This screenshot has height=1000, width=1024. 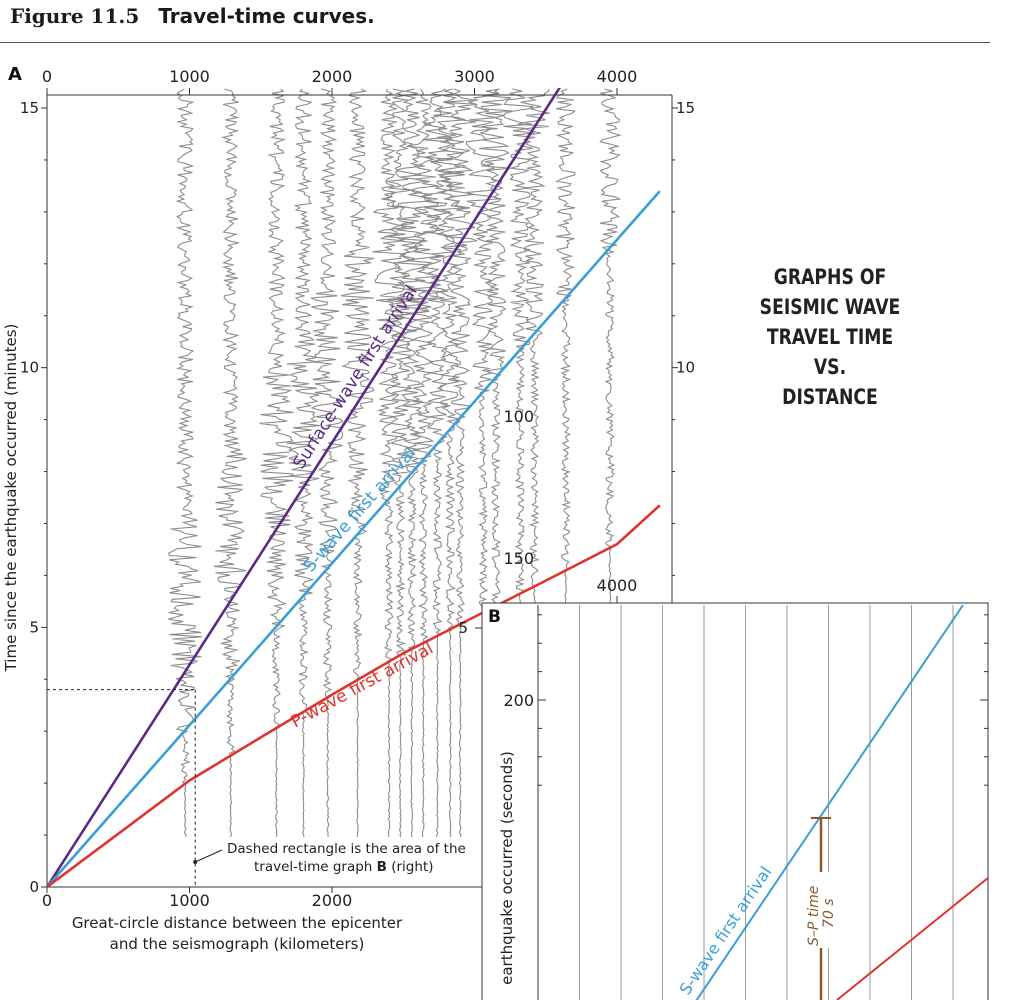 I want to click on annotation-leader, so click(x=208, y=856).